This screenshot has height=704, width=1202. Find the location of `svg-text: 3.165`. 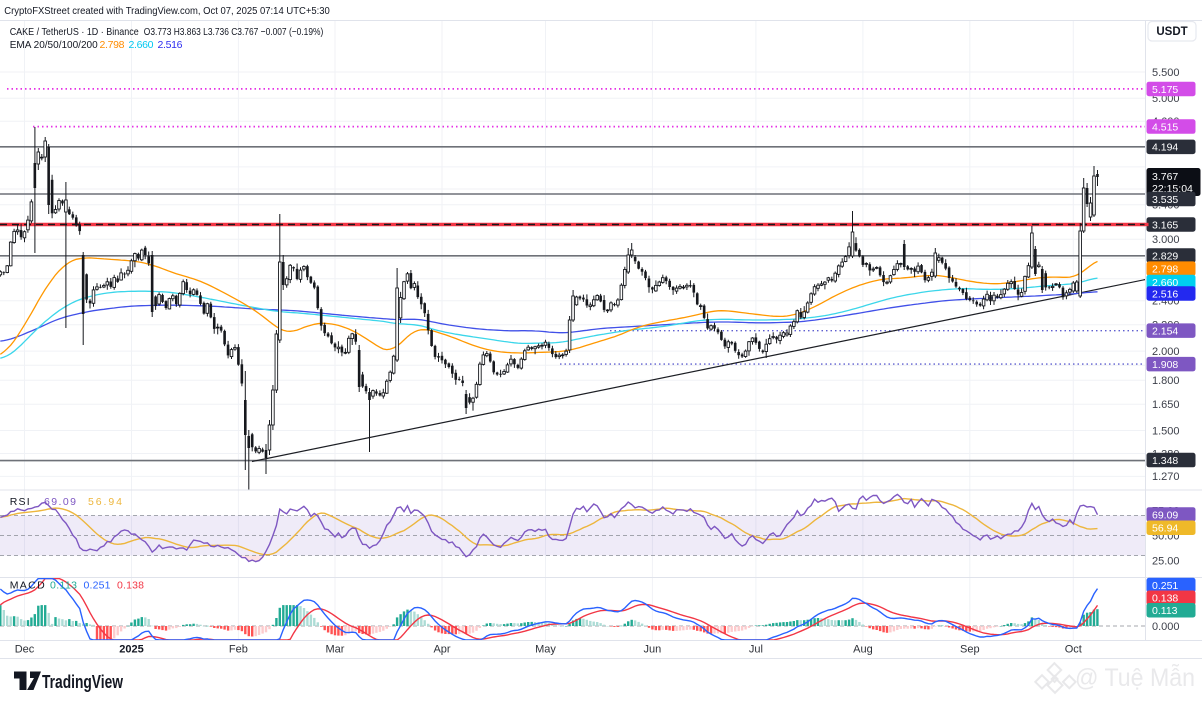

svg-text: 3.165 is located at coordinates (1165, 225).